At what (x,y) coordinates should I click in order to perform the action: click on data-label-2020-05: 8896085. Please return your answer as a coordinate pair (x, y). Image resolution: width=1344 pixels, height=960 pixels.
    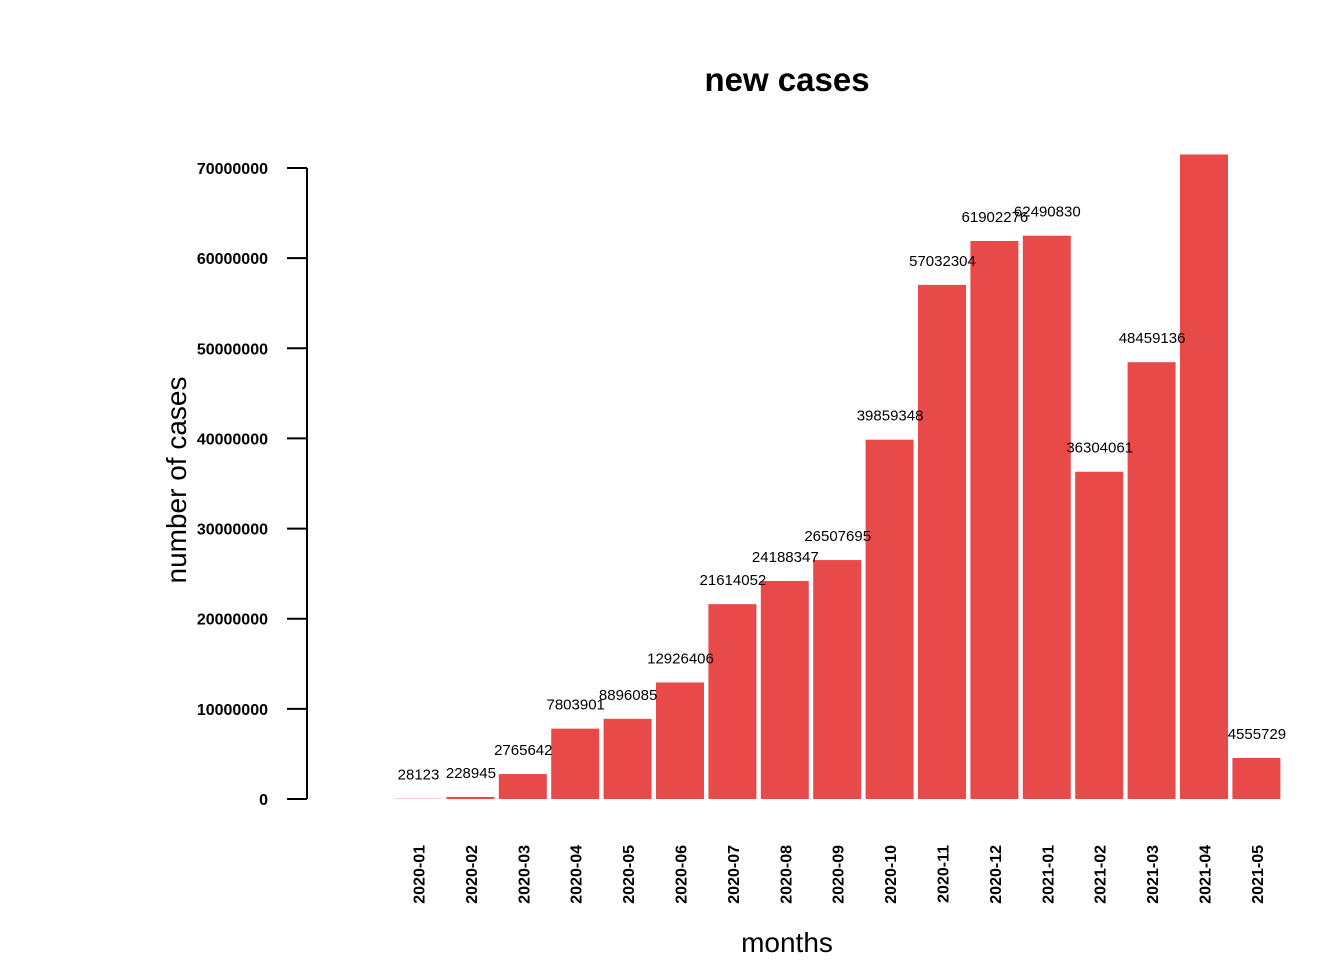
    Looking at the image, I should click on (628, 695).